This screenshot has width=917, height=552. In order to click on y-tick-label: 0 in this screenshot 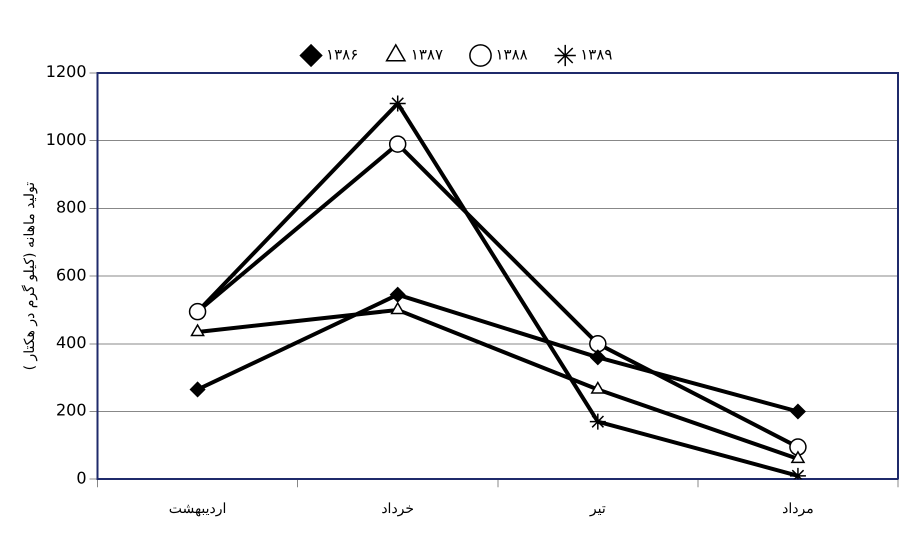, I will do `click(81, 478)`.